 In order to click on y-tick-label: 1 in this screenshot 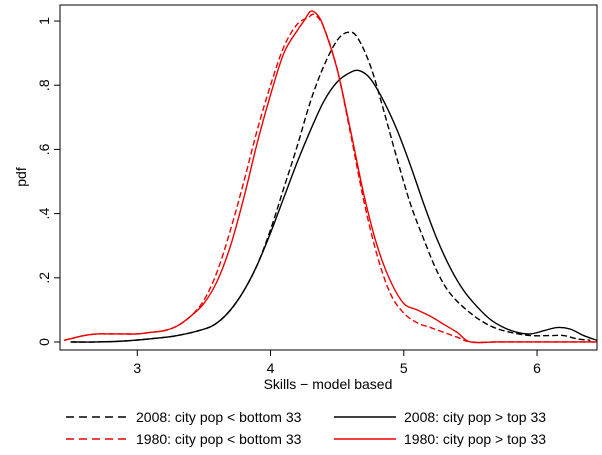, I will do `click(44, 21)`.